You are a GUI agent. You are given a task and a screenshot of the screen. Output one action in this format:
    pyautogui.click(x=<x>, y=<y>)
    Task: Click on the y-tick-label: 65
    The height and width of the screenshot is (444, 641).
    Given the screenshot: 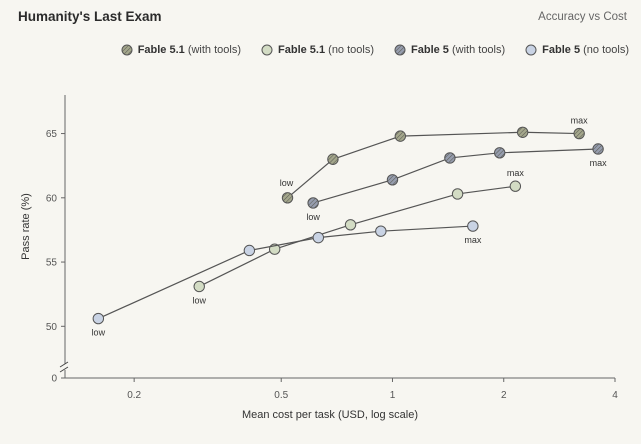 What is the action you would take?
    pyautogui.click(x=52, y=134)
    